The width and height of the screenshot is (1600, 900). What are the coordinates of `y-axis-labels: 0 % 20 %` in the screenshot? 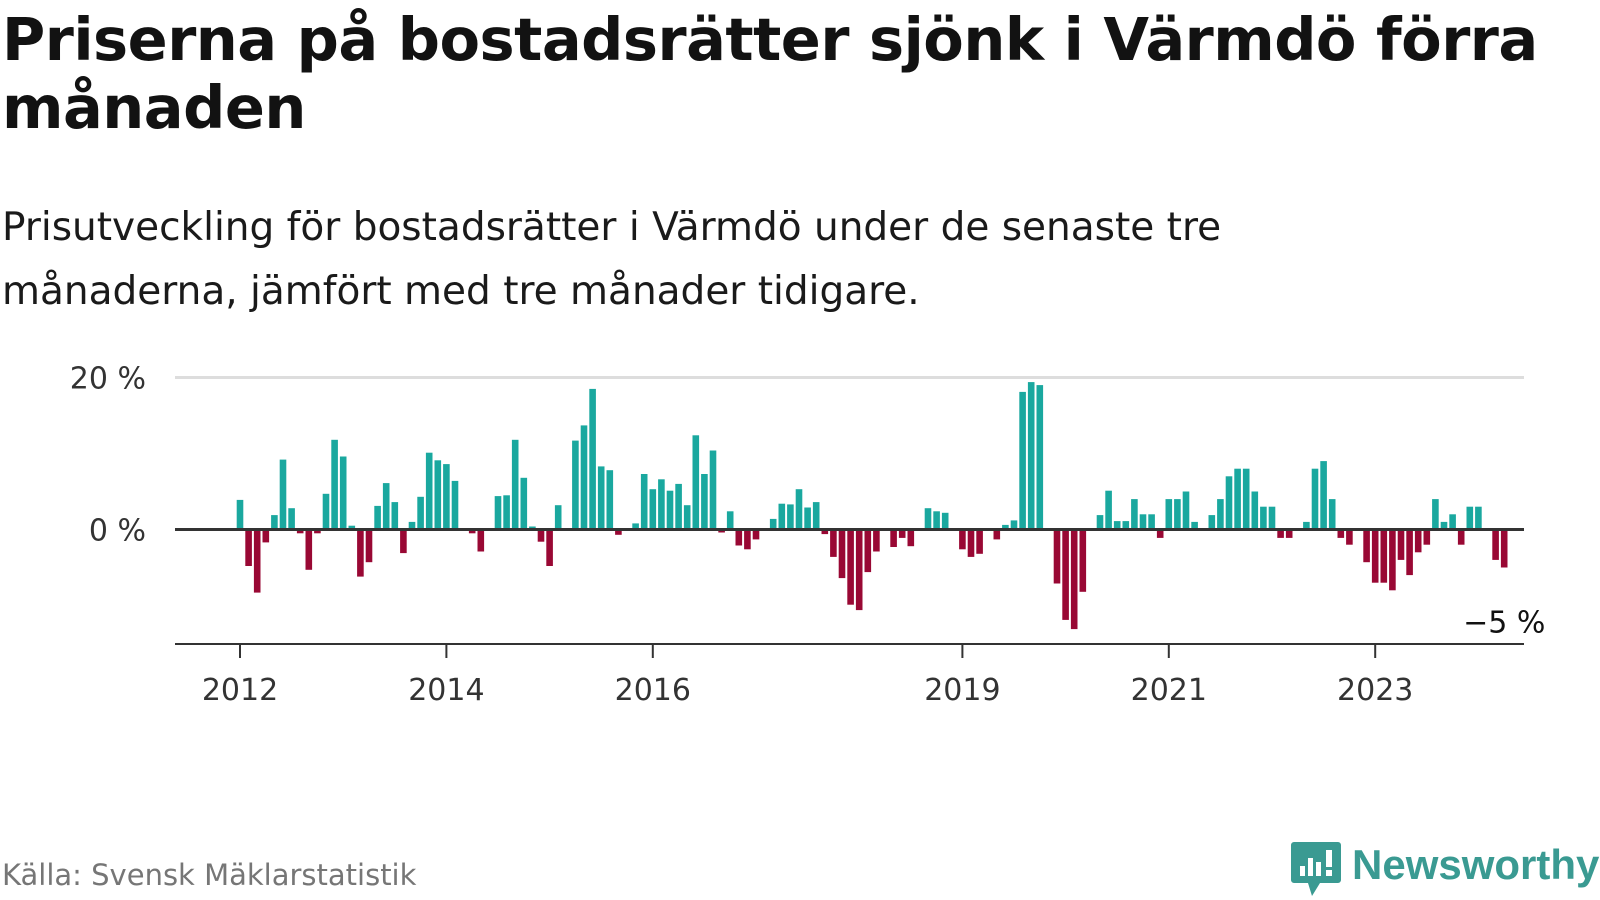 It's located at (108, 455).